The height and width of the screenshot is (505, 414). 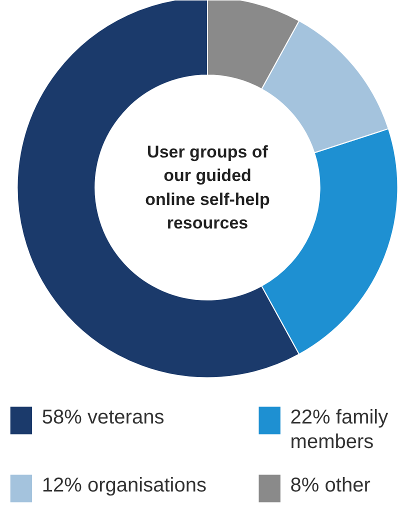 What do you see at coordinates (103, 417) in the screenshot?
I see `legend-label: 58% veterans` at bounding box center [103, 417].